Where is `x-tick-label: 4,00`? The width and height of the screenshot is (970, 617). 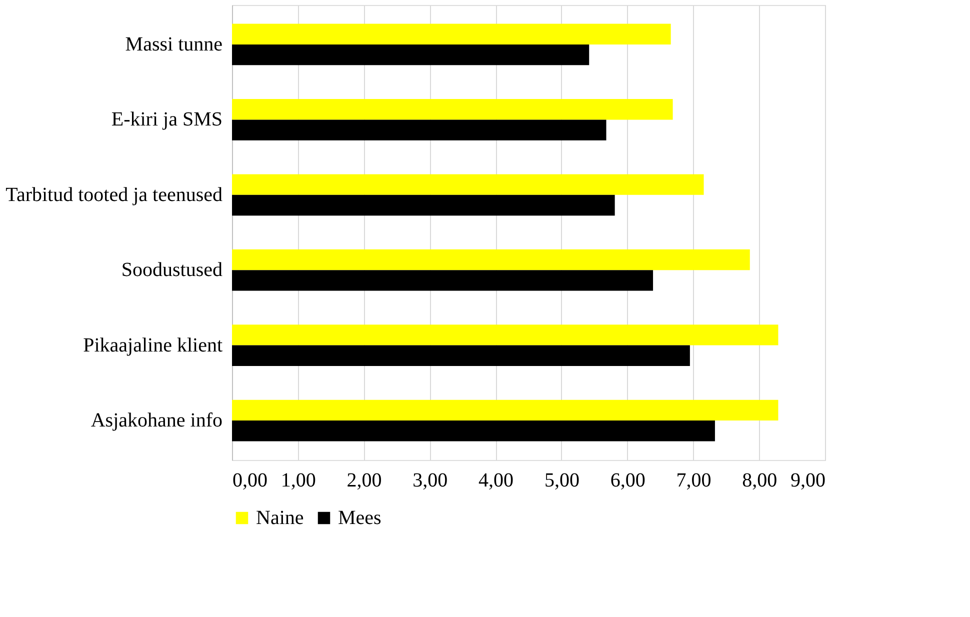 x-tick-label: 4,00 is located at coordinates (496, 481).